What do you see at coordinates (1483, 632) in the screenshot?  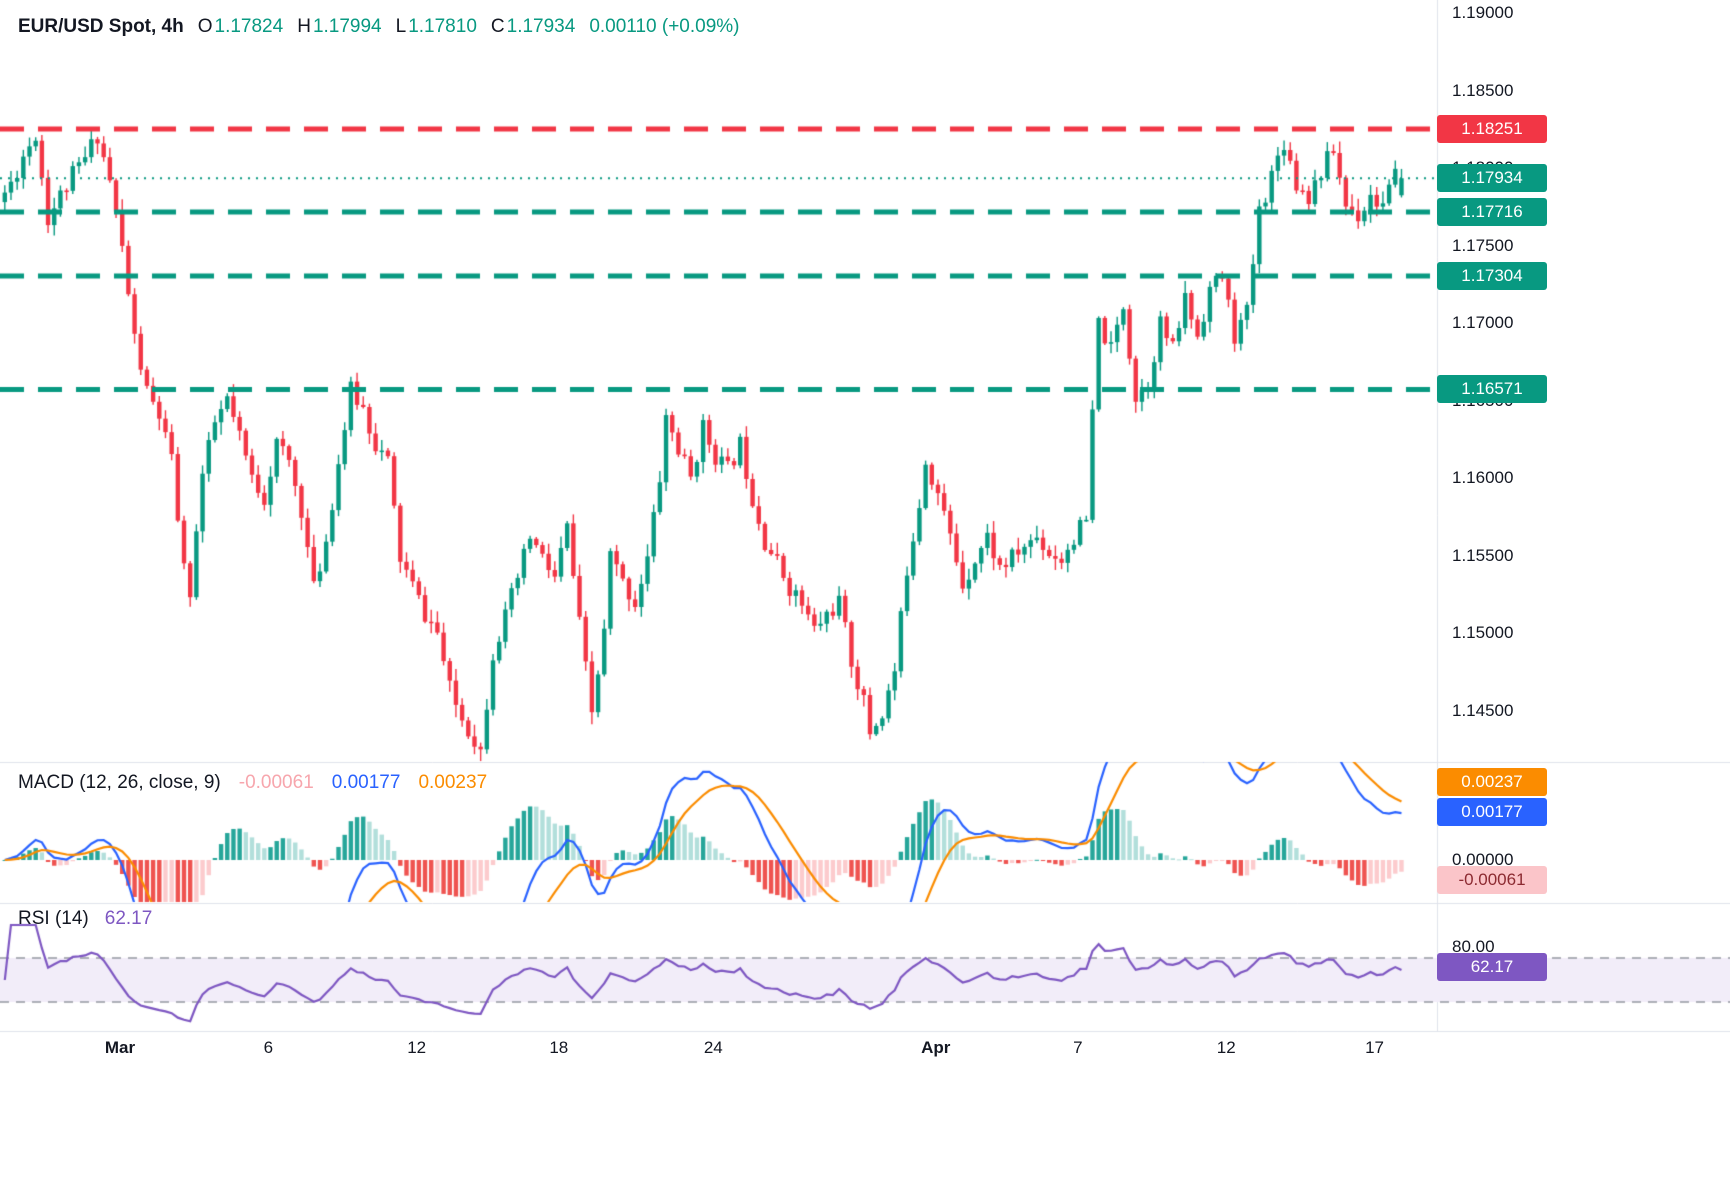 I see `price-tick: 1.15000` at bounding box center [1483, 632].